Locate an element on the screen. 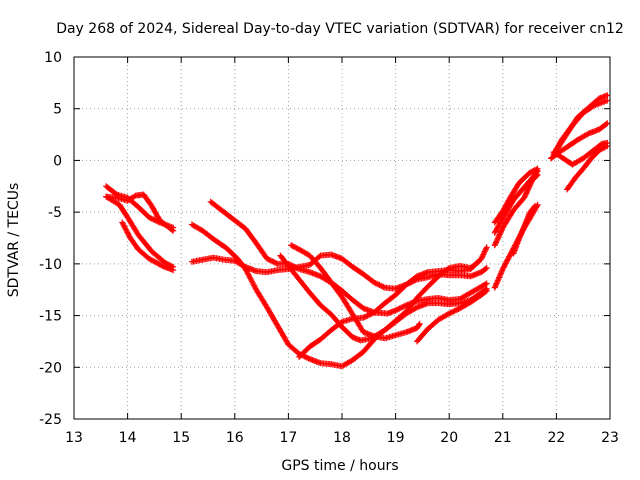 The image size is (640, 480). x-tick-label: 19 is located at coordinates (396, 438).